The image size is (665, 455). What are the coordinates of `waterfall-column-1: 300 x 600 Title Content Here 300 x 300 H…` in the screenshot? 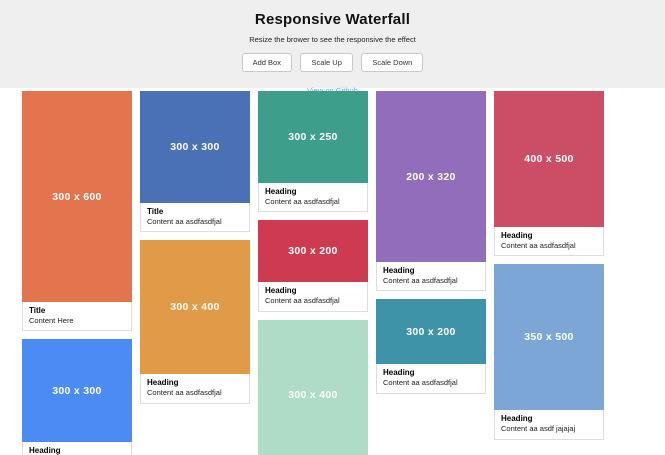 It's located at (77, 273).